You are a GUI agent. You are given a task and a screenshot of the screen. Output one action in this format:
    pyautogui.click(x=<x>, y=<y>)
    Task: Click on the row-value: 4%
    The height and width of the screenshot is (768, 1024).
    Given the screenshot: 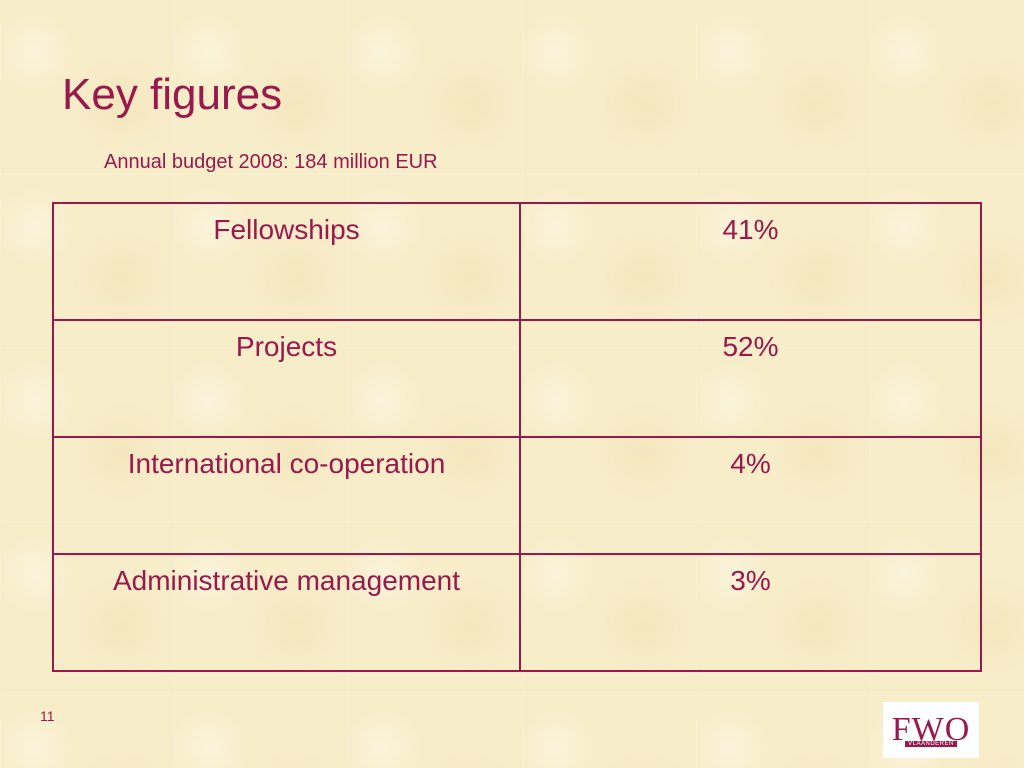 What is the action you would take?
    pyautogui.click(x=750, y=495)
    